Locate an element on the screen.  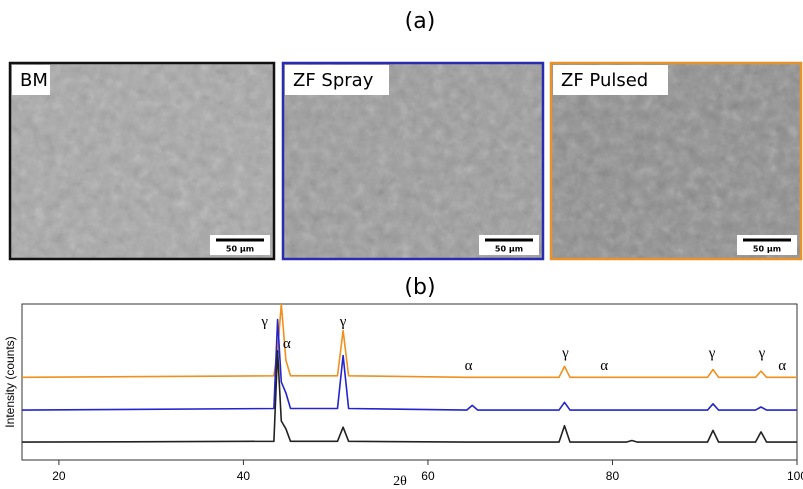
panel-name: ZF Spray is located at coordinates (333, 80).